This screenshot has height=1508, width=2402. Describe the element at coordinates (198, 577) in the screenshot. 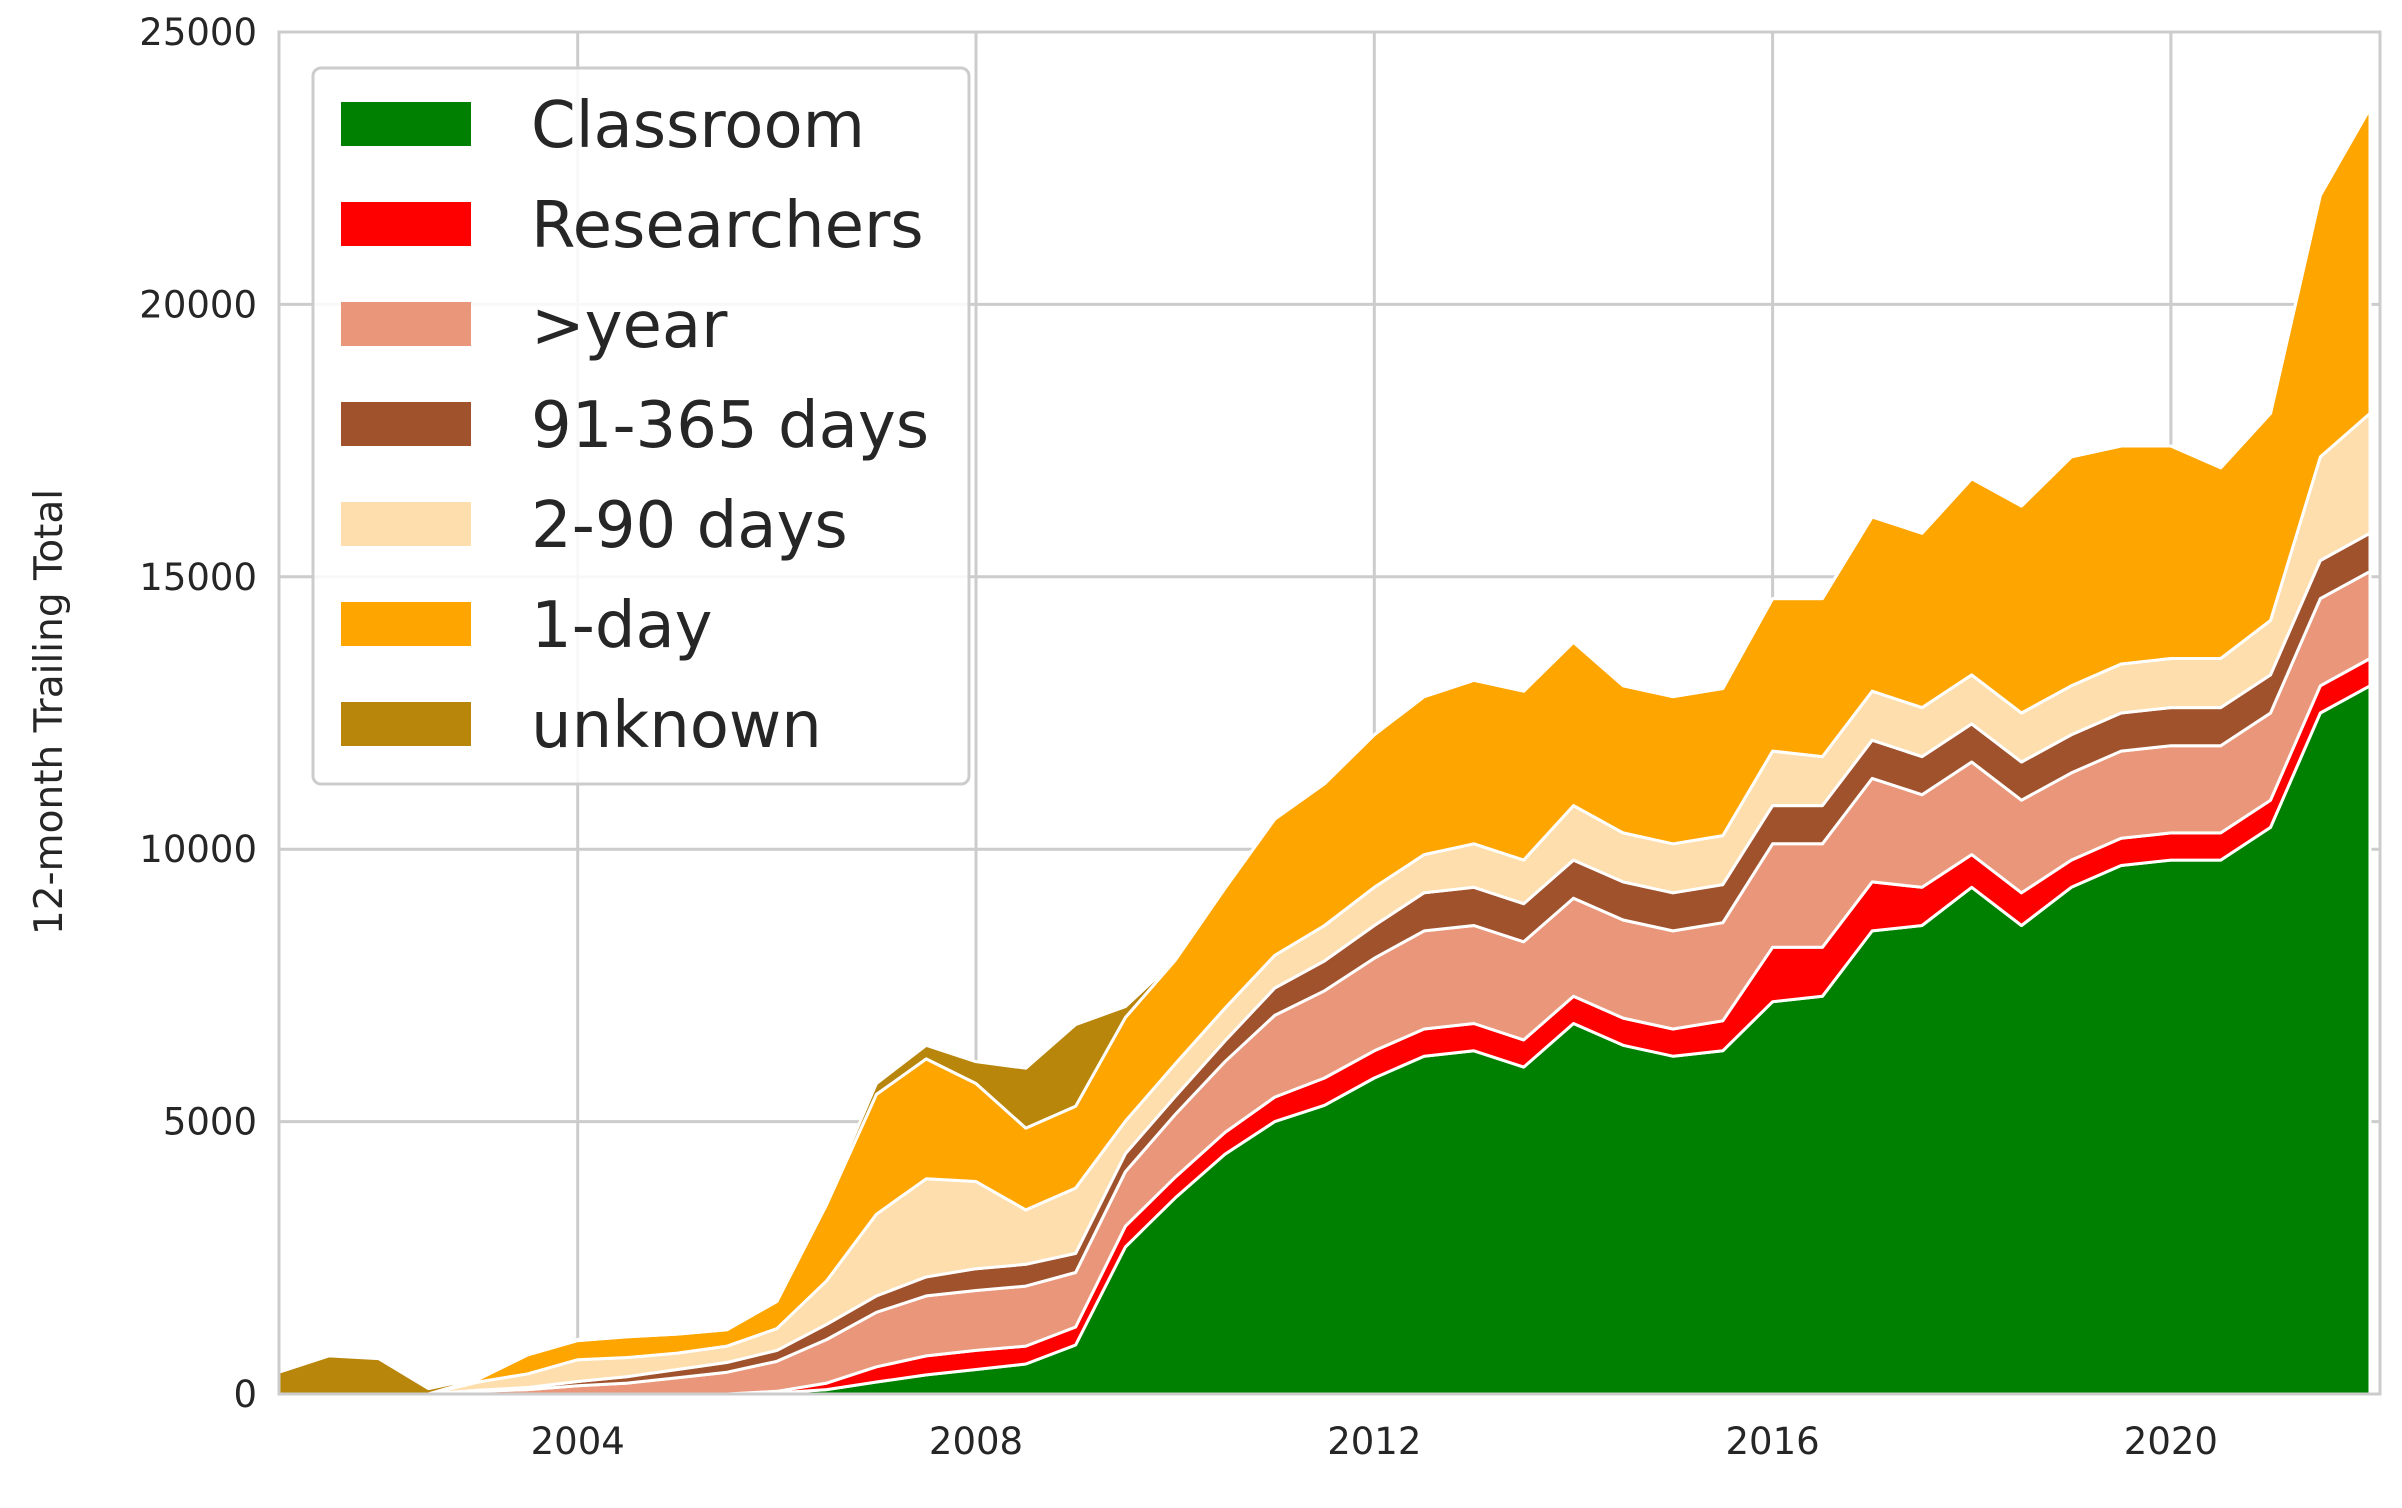

I see `y-tick-label: 15000` at that location.